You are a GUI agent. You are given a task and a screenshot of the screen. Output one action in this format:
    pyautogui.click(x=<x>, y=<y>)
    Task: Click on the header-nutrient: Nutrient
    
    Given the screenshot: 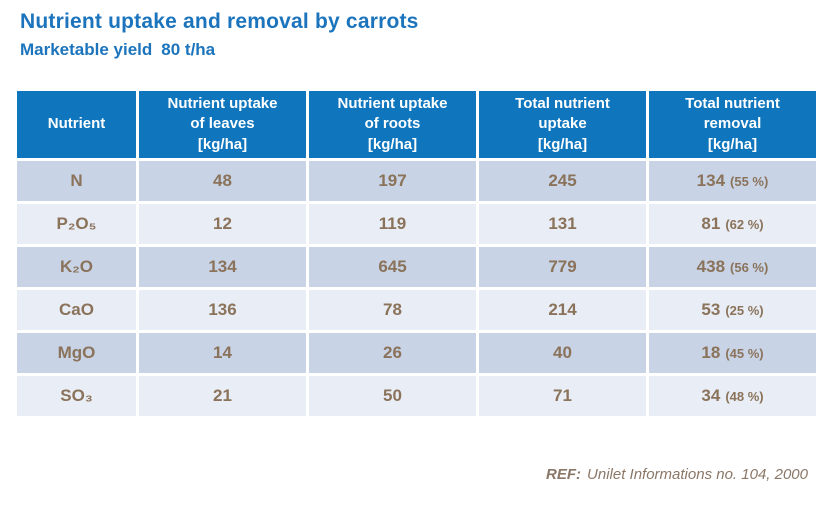 What is the action you would take?
    pyautogui.click(x=76, y=124)
    